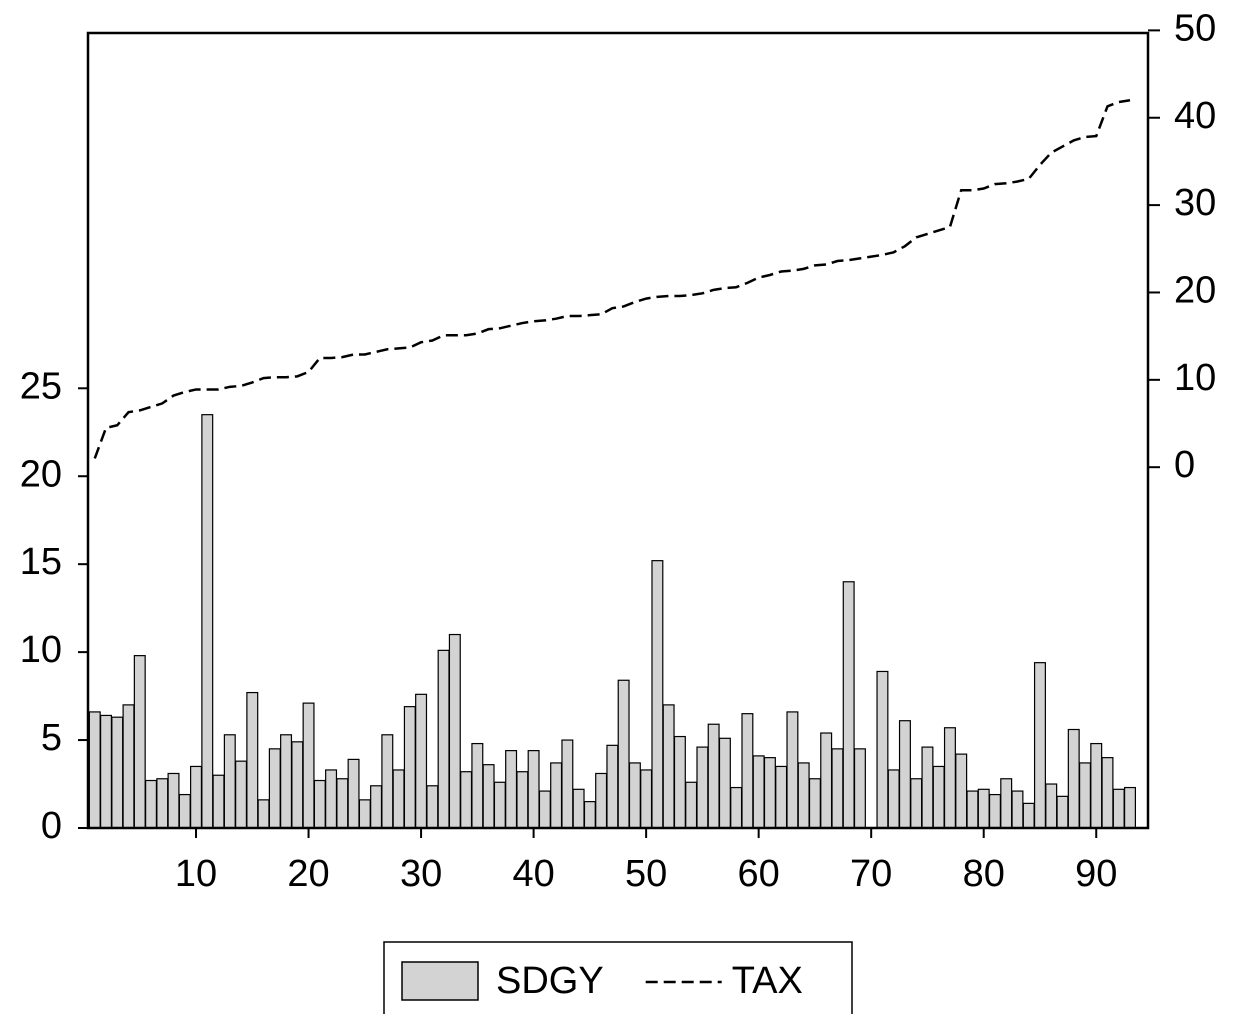  What do you see at coordinates (41, 562) in the screenshot?
I see `y-tick-label: 15` at bounding box center [41, 562].